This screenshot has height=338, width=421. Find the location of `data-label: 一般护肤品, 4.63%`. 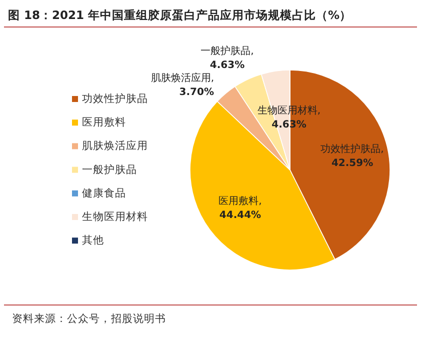

data-label: 一般护肤品, 4.63% is located at coordinates (227, 58).